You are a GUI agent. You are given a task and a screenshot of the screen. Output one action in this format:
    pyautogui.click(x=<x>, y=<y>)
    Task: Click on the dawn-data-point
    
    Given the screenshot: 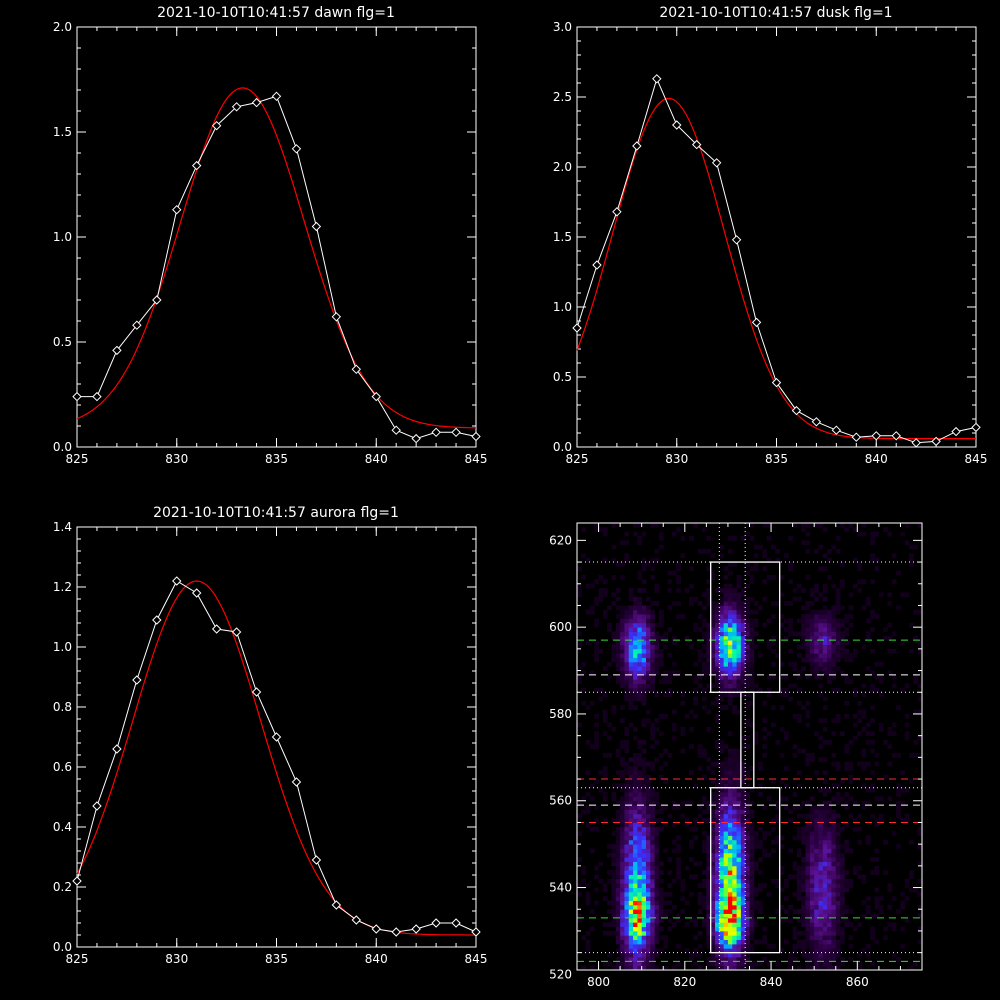 What is the action you would take?
    pyautogui.click(x=276, y=96)
    